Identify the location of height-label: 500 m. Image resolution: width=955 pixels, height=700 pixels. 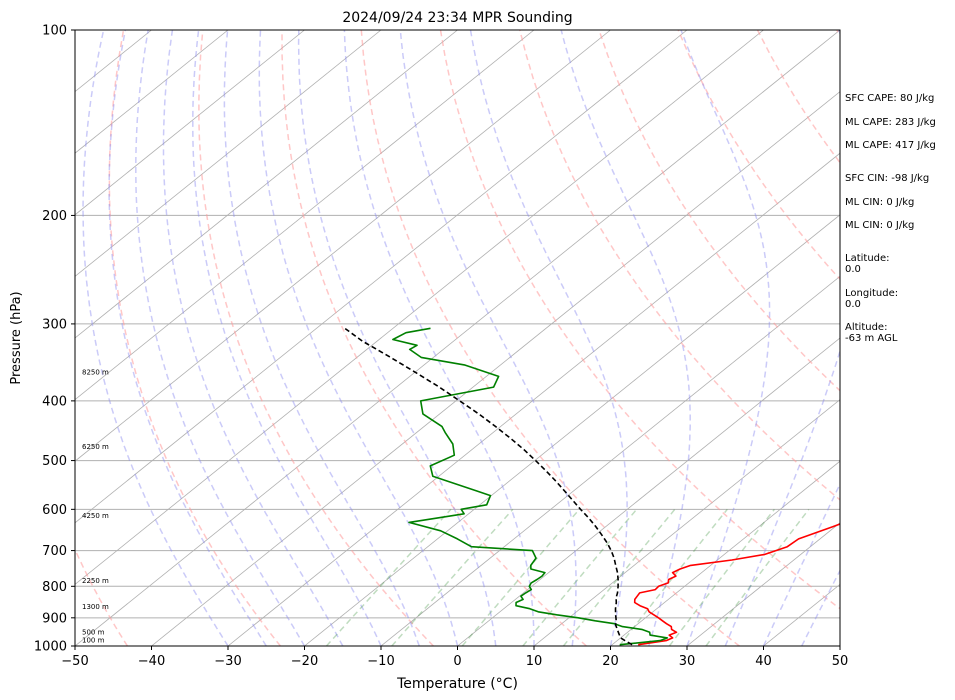
(93, 632).